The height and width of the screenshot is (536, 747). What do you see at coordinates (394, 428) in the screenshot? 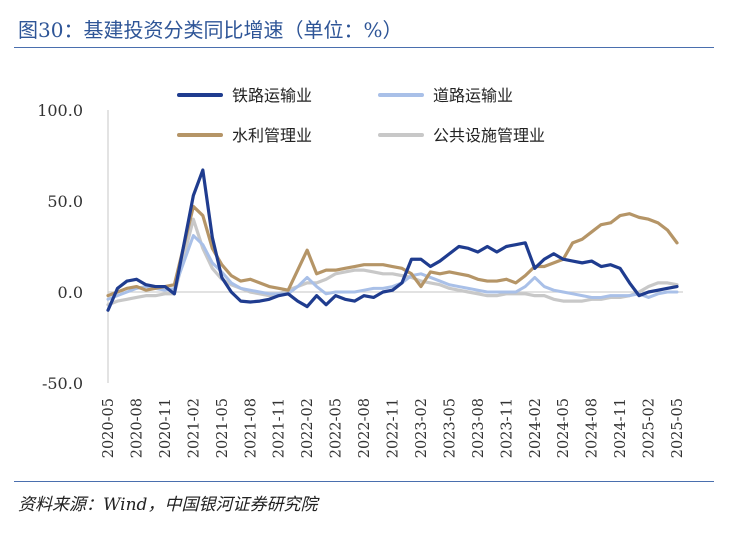
I see `x-tick-label: 2022-11` at bounding box center [394, 428].